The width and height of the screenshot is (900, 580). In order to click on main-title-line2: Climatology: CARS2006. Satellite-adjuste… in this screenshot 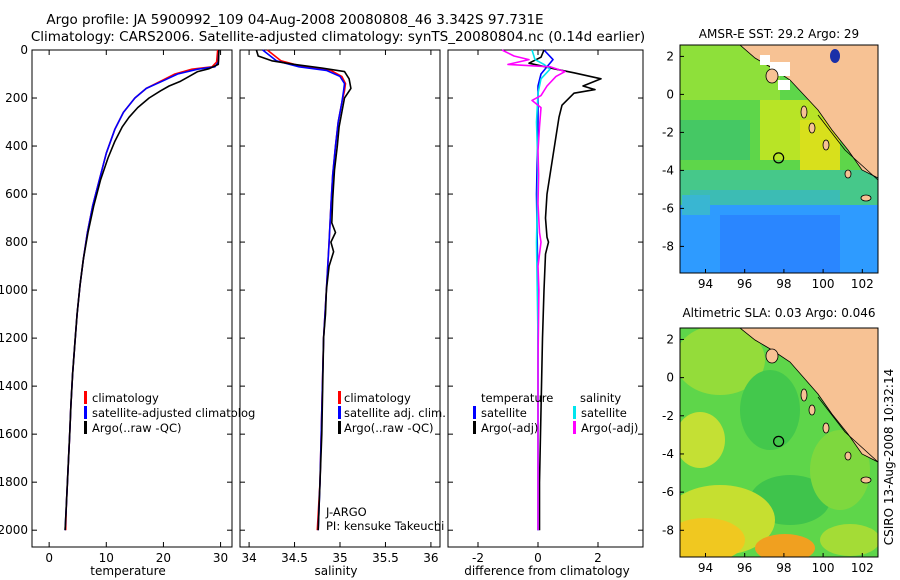, I will do `click(338, 37)`.